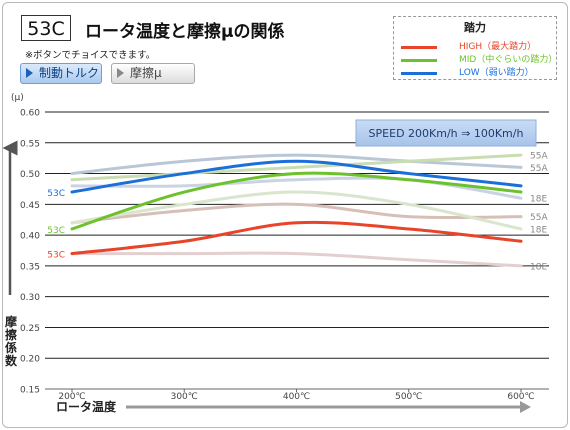 Image resolution: width=570 pixels, height=430 pixels. Describe the element at coordinates (419, 47) in the screenshot. I see `legend-line-high` at that location.